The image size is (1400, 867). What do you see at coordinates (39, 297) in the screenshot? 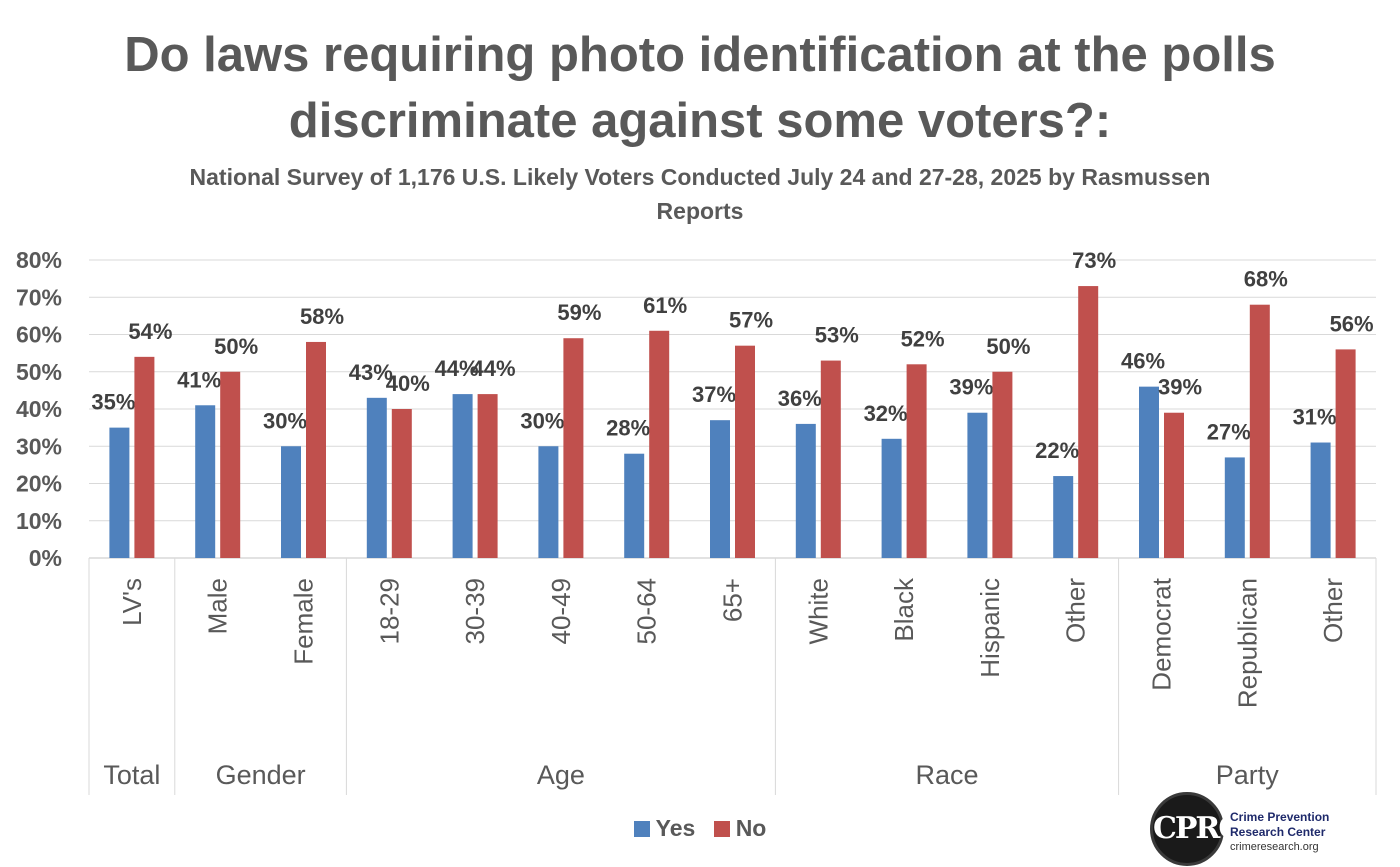
I see `y-tick-label: 70%` at bounding box center [39, 297].